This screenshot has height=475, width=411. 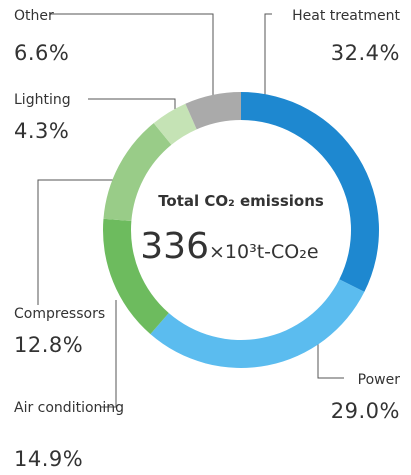 I want to click on value-label: 6.6%, so click(x=41, y=53).